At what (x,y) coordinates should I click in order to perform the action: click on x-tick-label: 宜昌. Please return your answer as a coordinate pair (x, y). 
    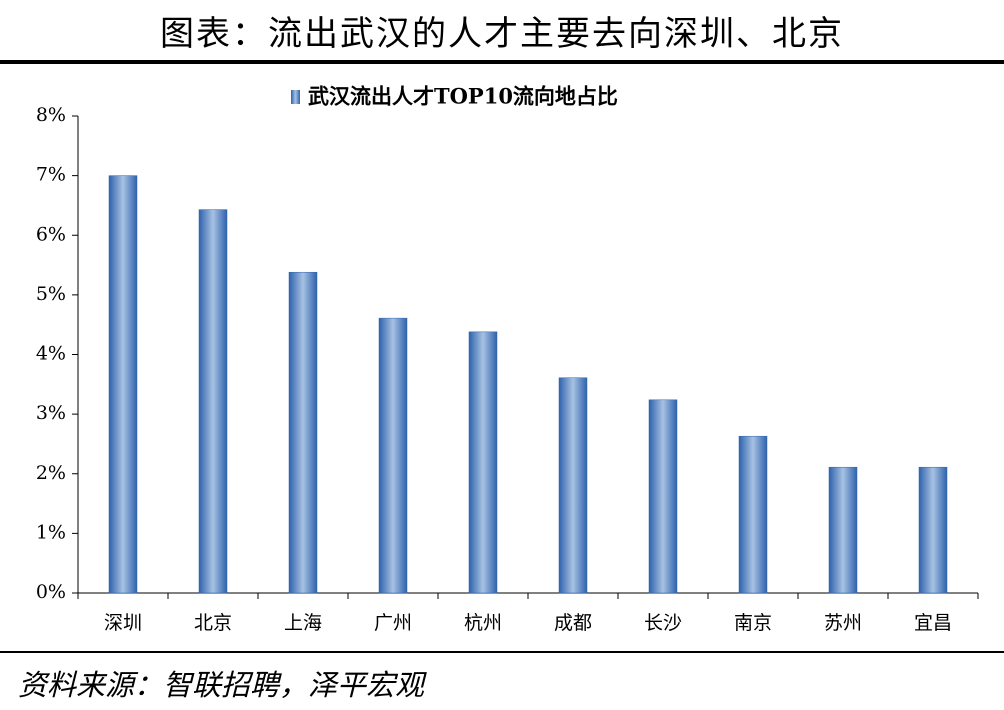
    Looking at the image, I should click on (933, 623).